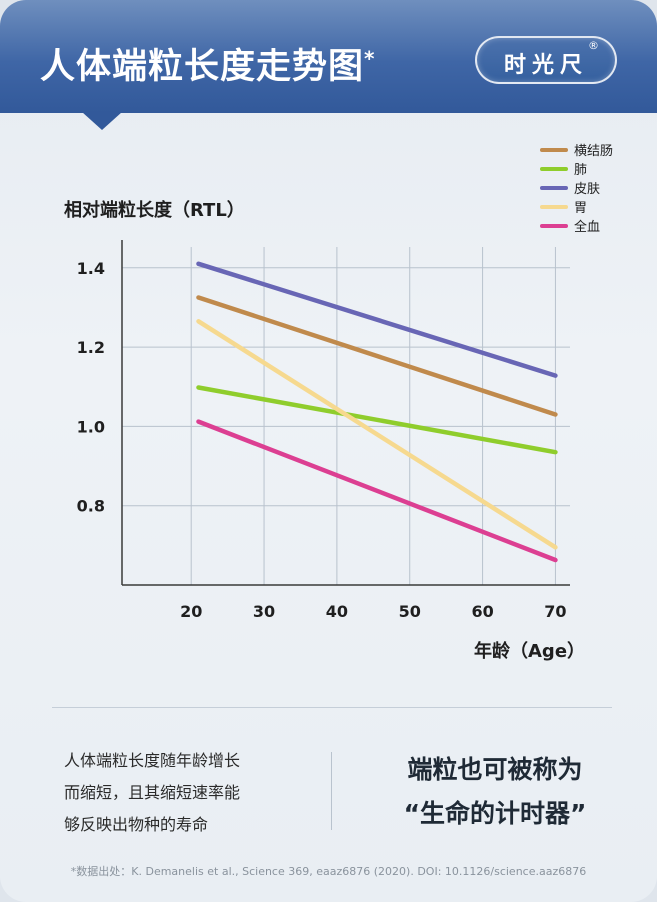 The image size is (657, 902). What do you see at coordinates (136, 824) in the screenshot?
I see `description-line: 够反映出物种的寿命` at bounding box center [136, 824].